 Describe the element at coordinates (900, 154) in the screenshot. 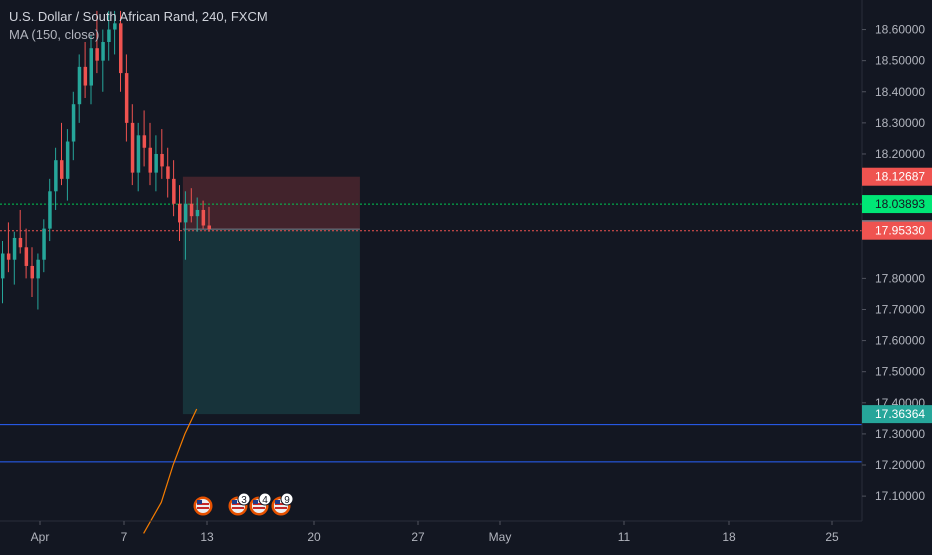

I see `y-tick-label: 18.20000` at that location.